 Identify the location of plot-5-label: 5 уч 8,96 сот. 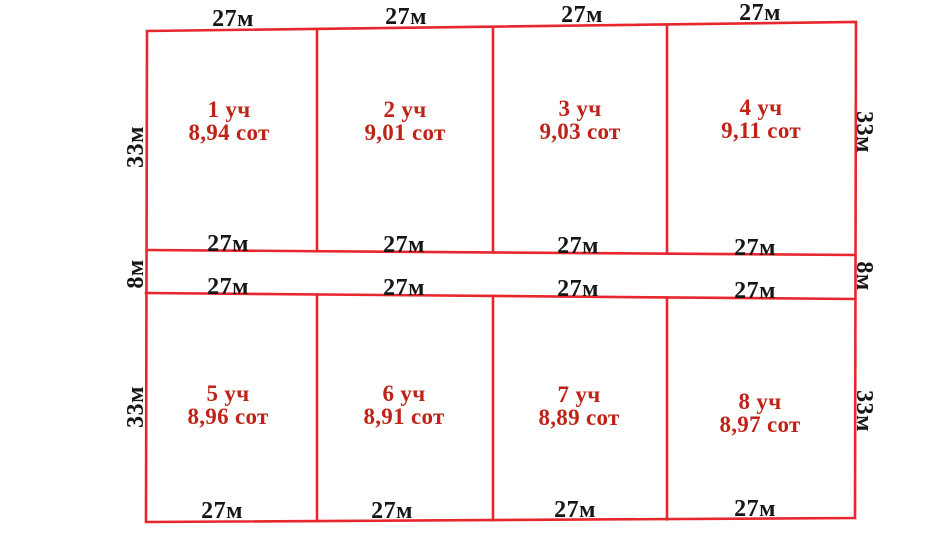
(227, 405).